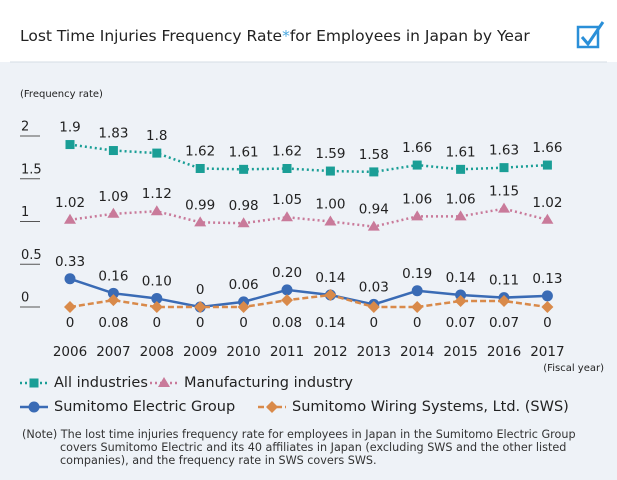 The height and width of the screenshot is (480, 617). I want to click on data-label: 1.58, so click(374, 155).